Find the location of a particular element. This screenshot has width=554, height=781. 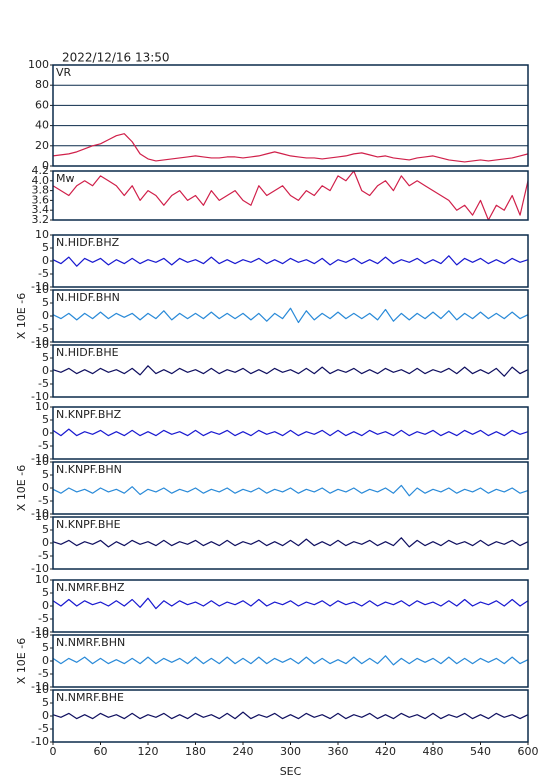

x-tick-label: 420 is located at coordinates (385, 751).